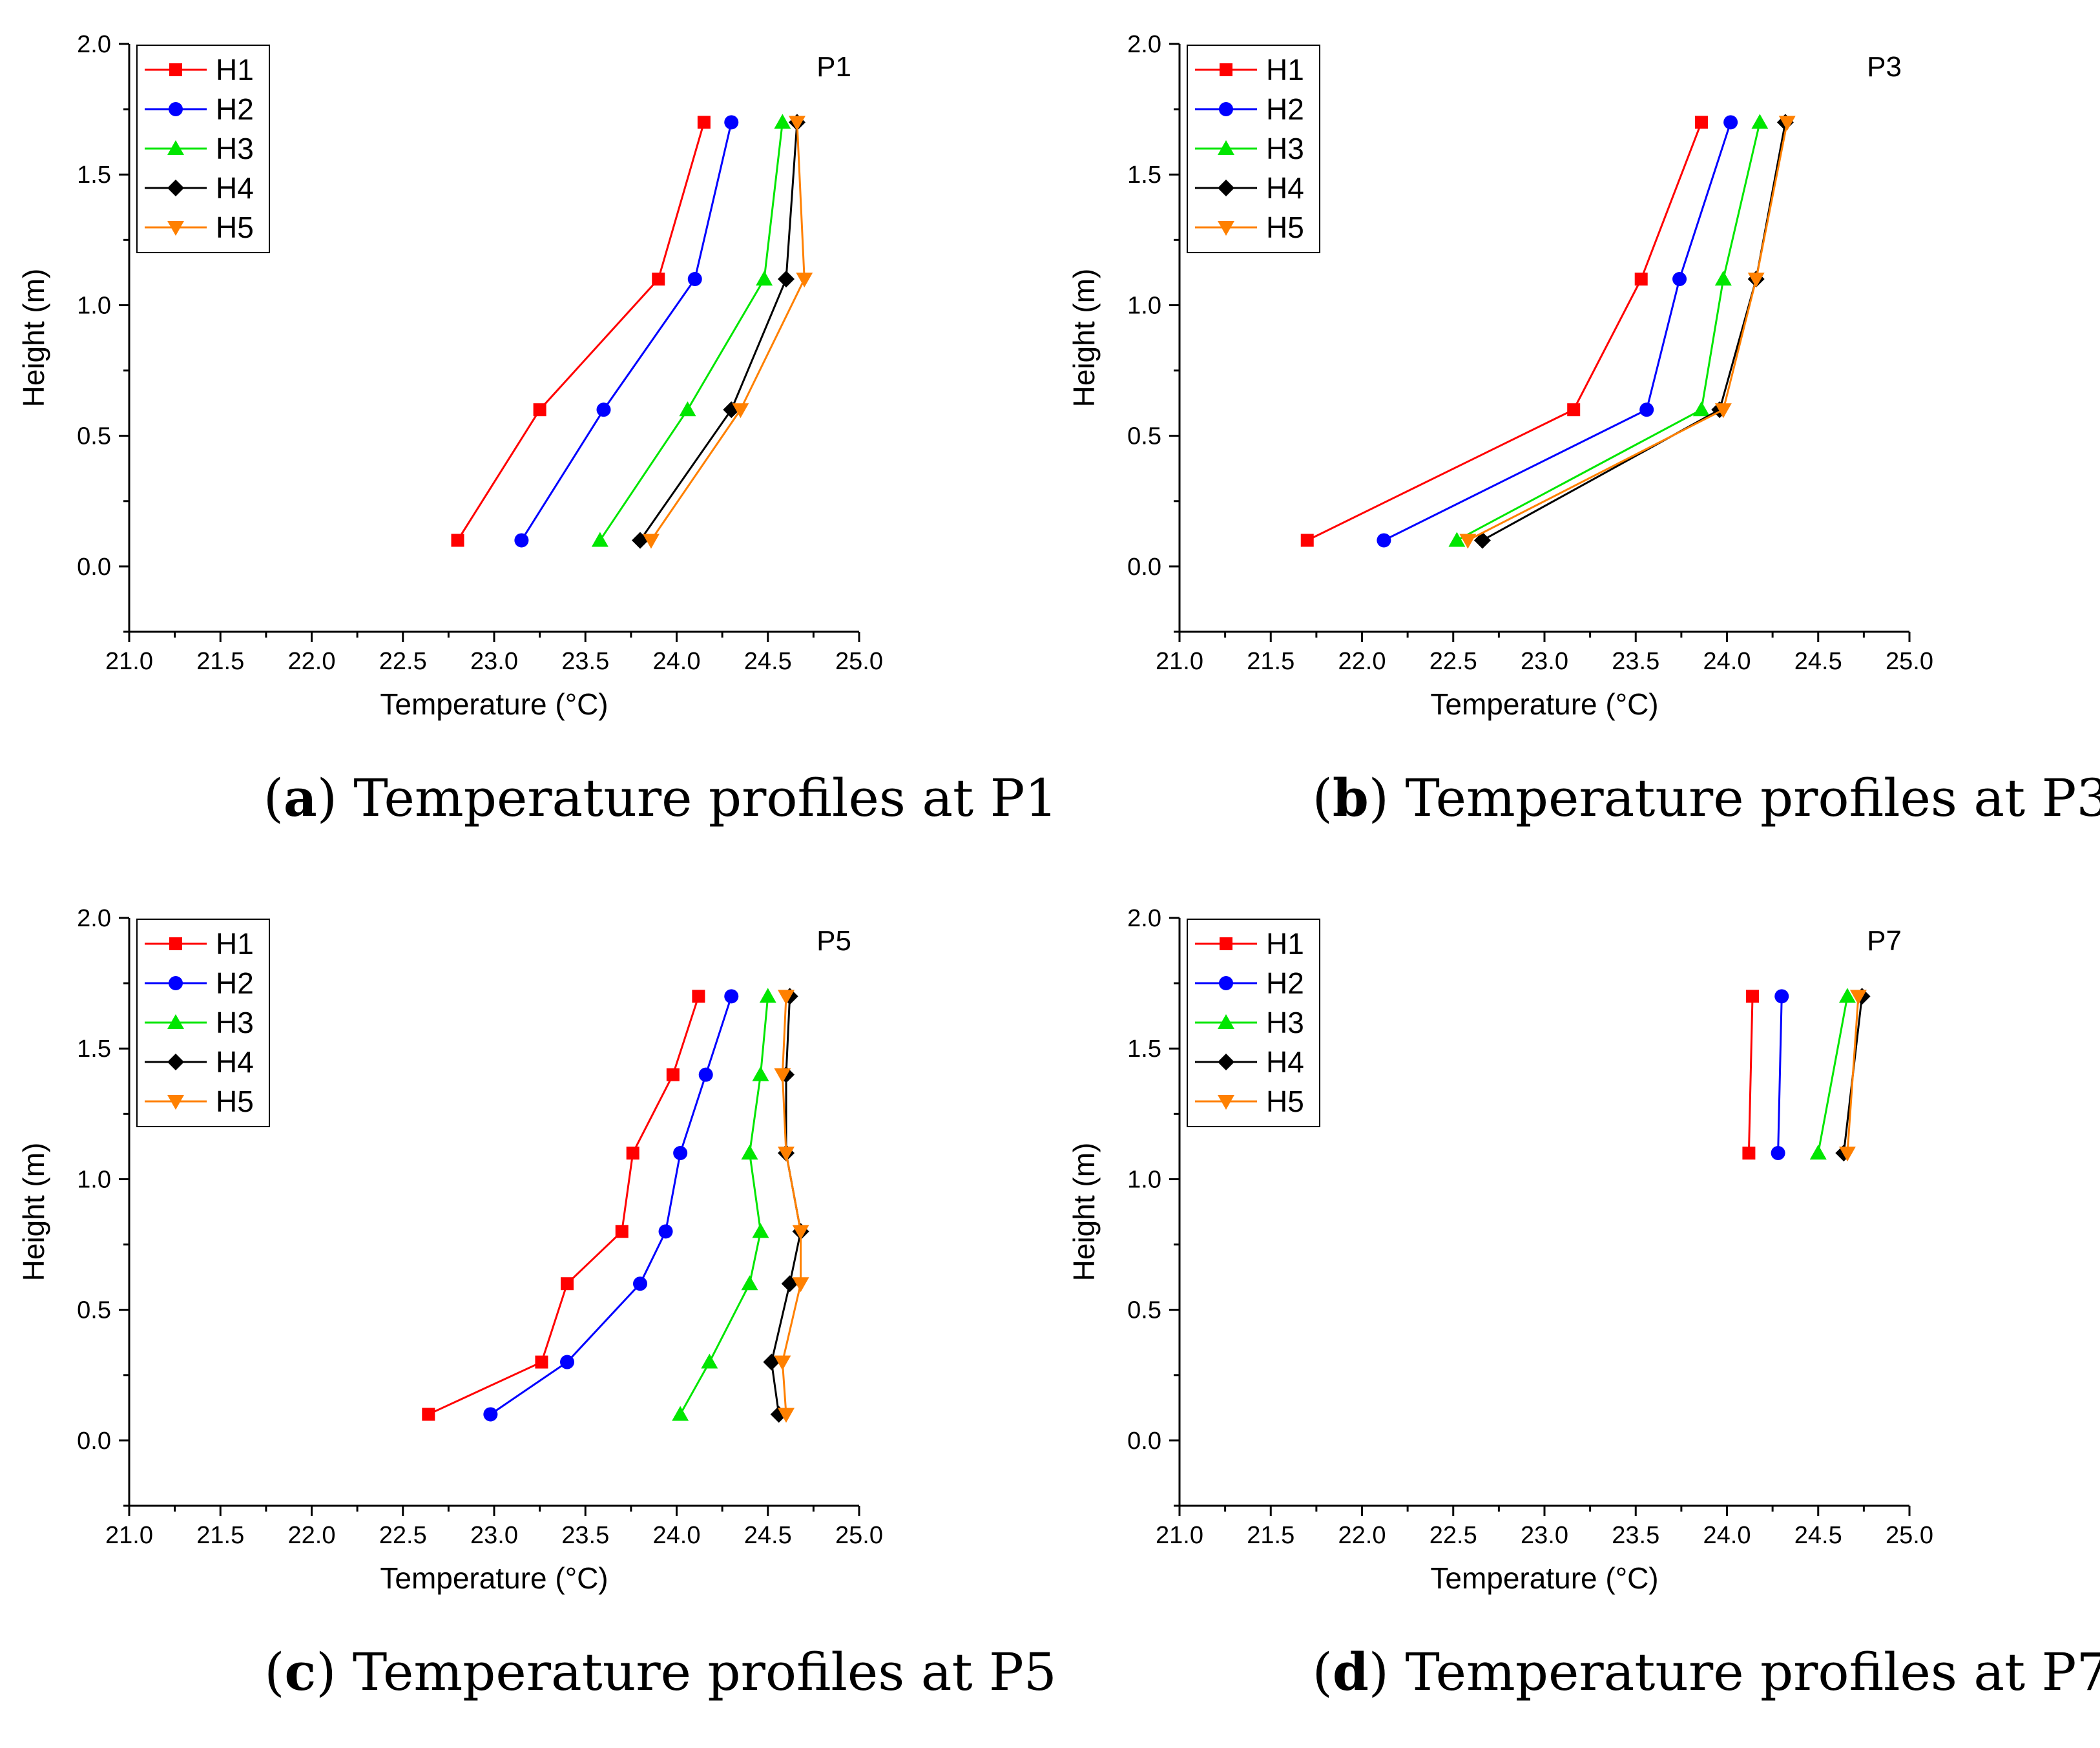  I want to click on y-axis-title: Height (m), so click(34, 1212).